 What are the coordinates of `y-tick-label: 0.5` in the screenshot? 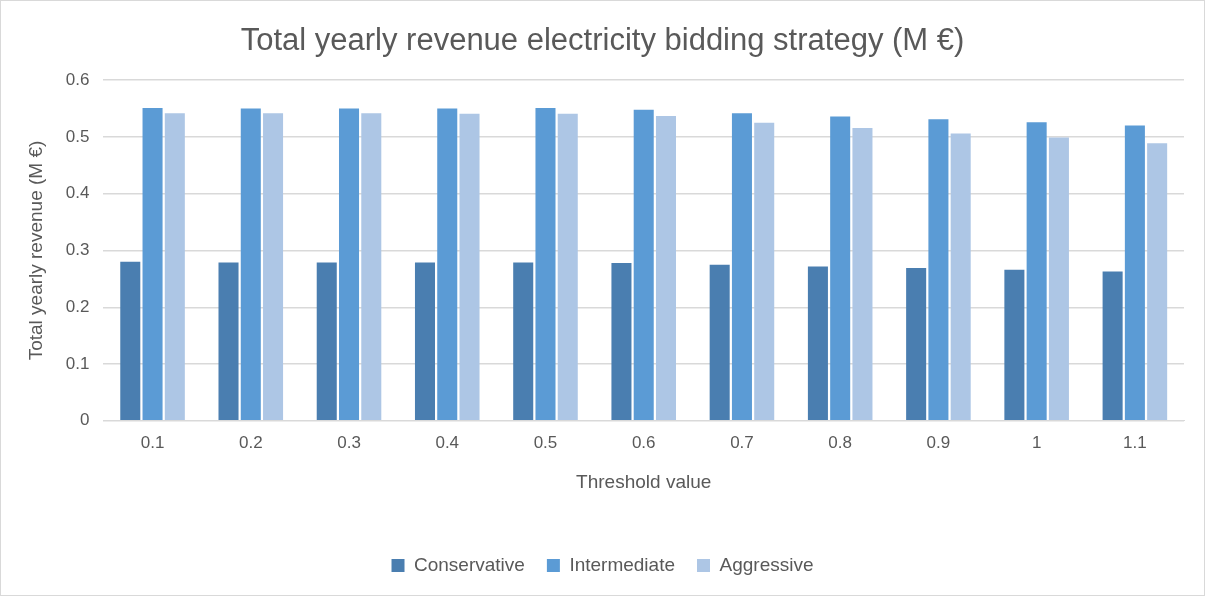 It's located at (77, 136).